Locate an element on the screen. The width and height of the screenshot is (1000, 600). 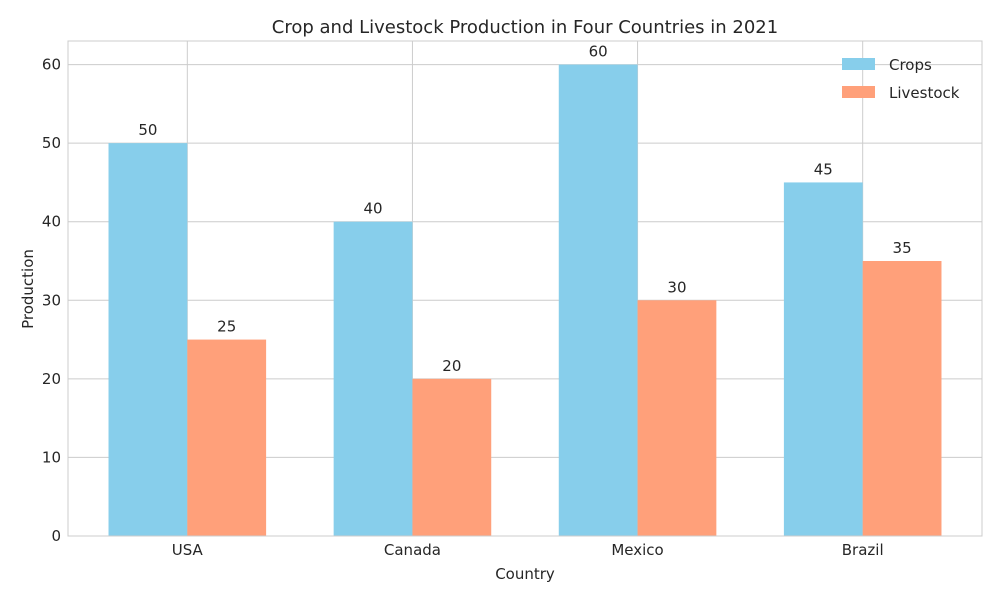
y-ticks: 0 10 20 30 40 50 60 is located at coordinates (51, 300).